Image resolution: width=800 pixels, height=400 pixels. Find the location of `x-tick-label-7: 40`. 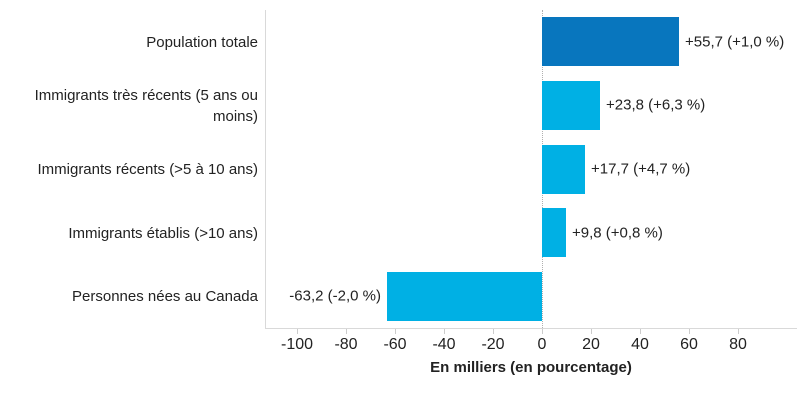

x-tick-label-7: 40 is located at coordinates (640, 344).